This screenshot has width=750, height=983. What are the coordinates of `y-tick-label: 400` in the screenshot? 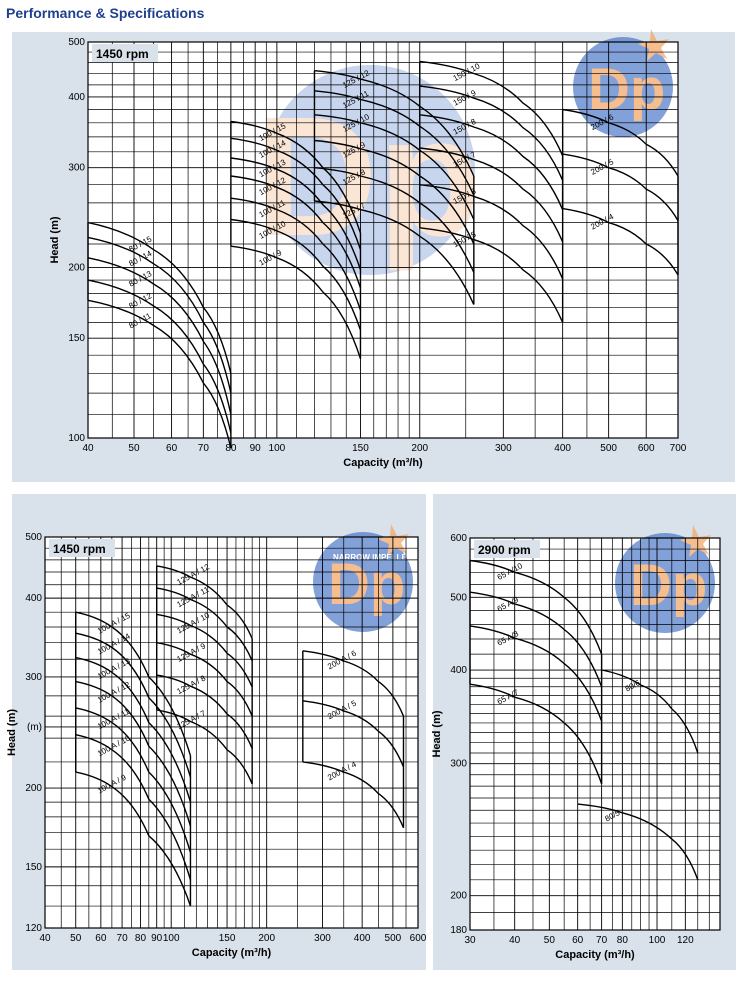 It's located at (33, 598).